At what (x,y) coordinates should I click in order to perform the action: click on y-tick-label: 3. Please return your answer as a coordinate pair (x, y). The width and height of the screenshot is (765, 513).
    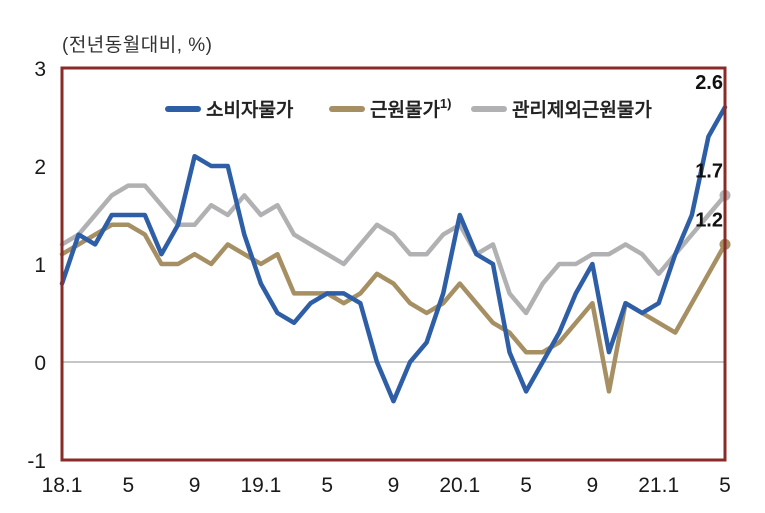
    Looking at the image, I should click on (40, 69).